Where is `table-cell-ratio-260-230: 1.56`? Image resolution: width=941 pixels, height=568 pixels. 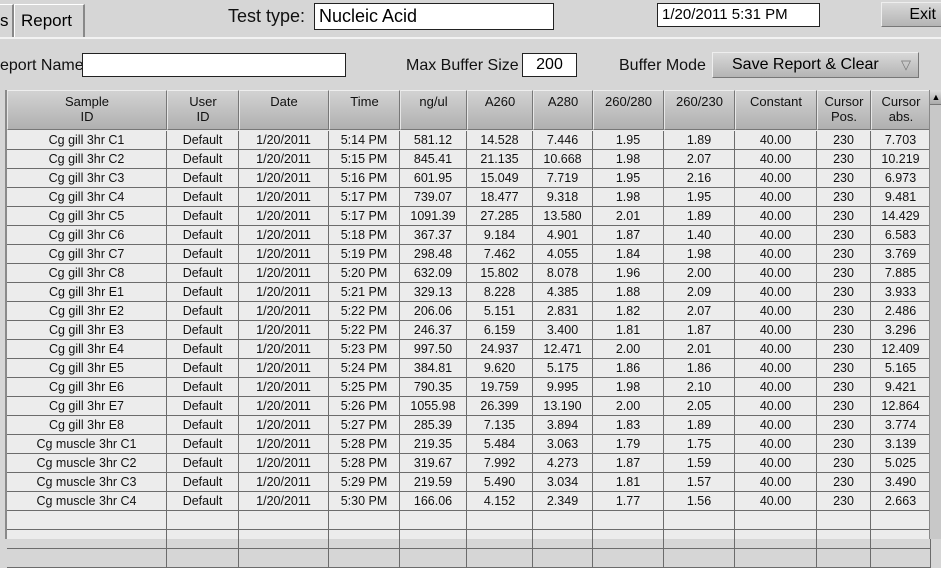
table-cell-ratio-260-230: 1.56 is located at coordinates (699, 501).